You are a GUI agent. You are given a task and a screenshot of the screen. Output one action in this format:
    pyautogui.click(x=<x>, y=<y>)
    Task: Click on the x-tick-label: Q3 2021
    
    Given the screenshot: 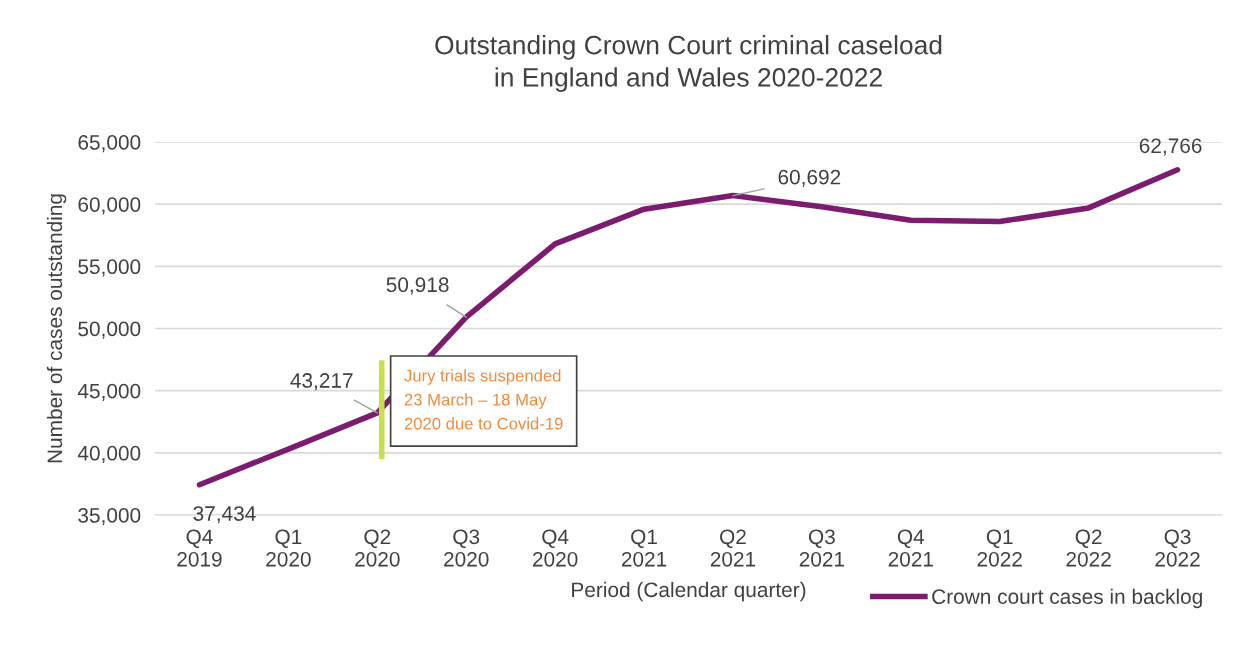 What is the action you would take?
    pyautogui.click(x=822, y=548)
    